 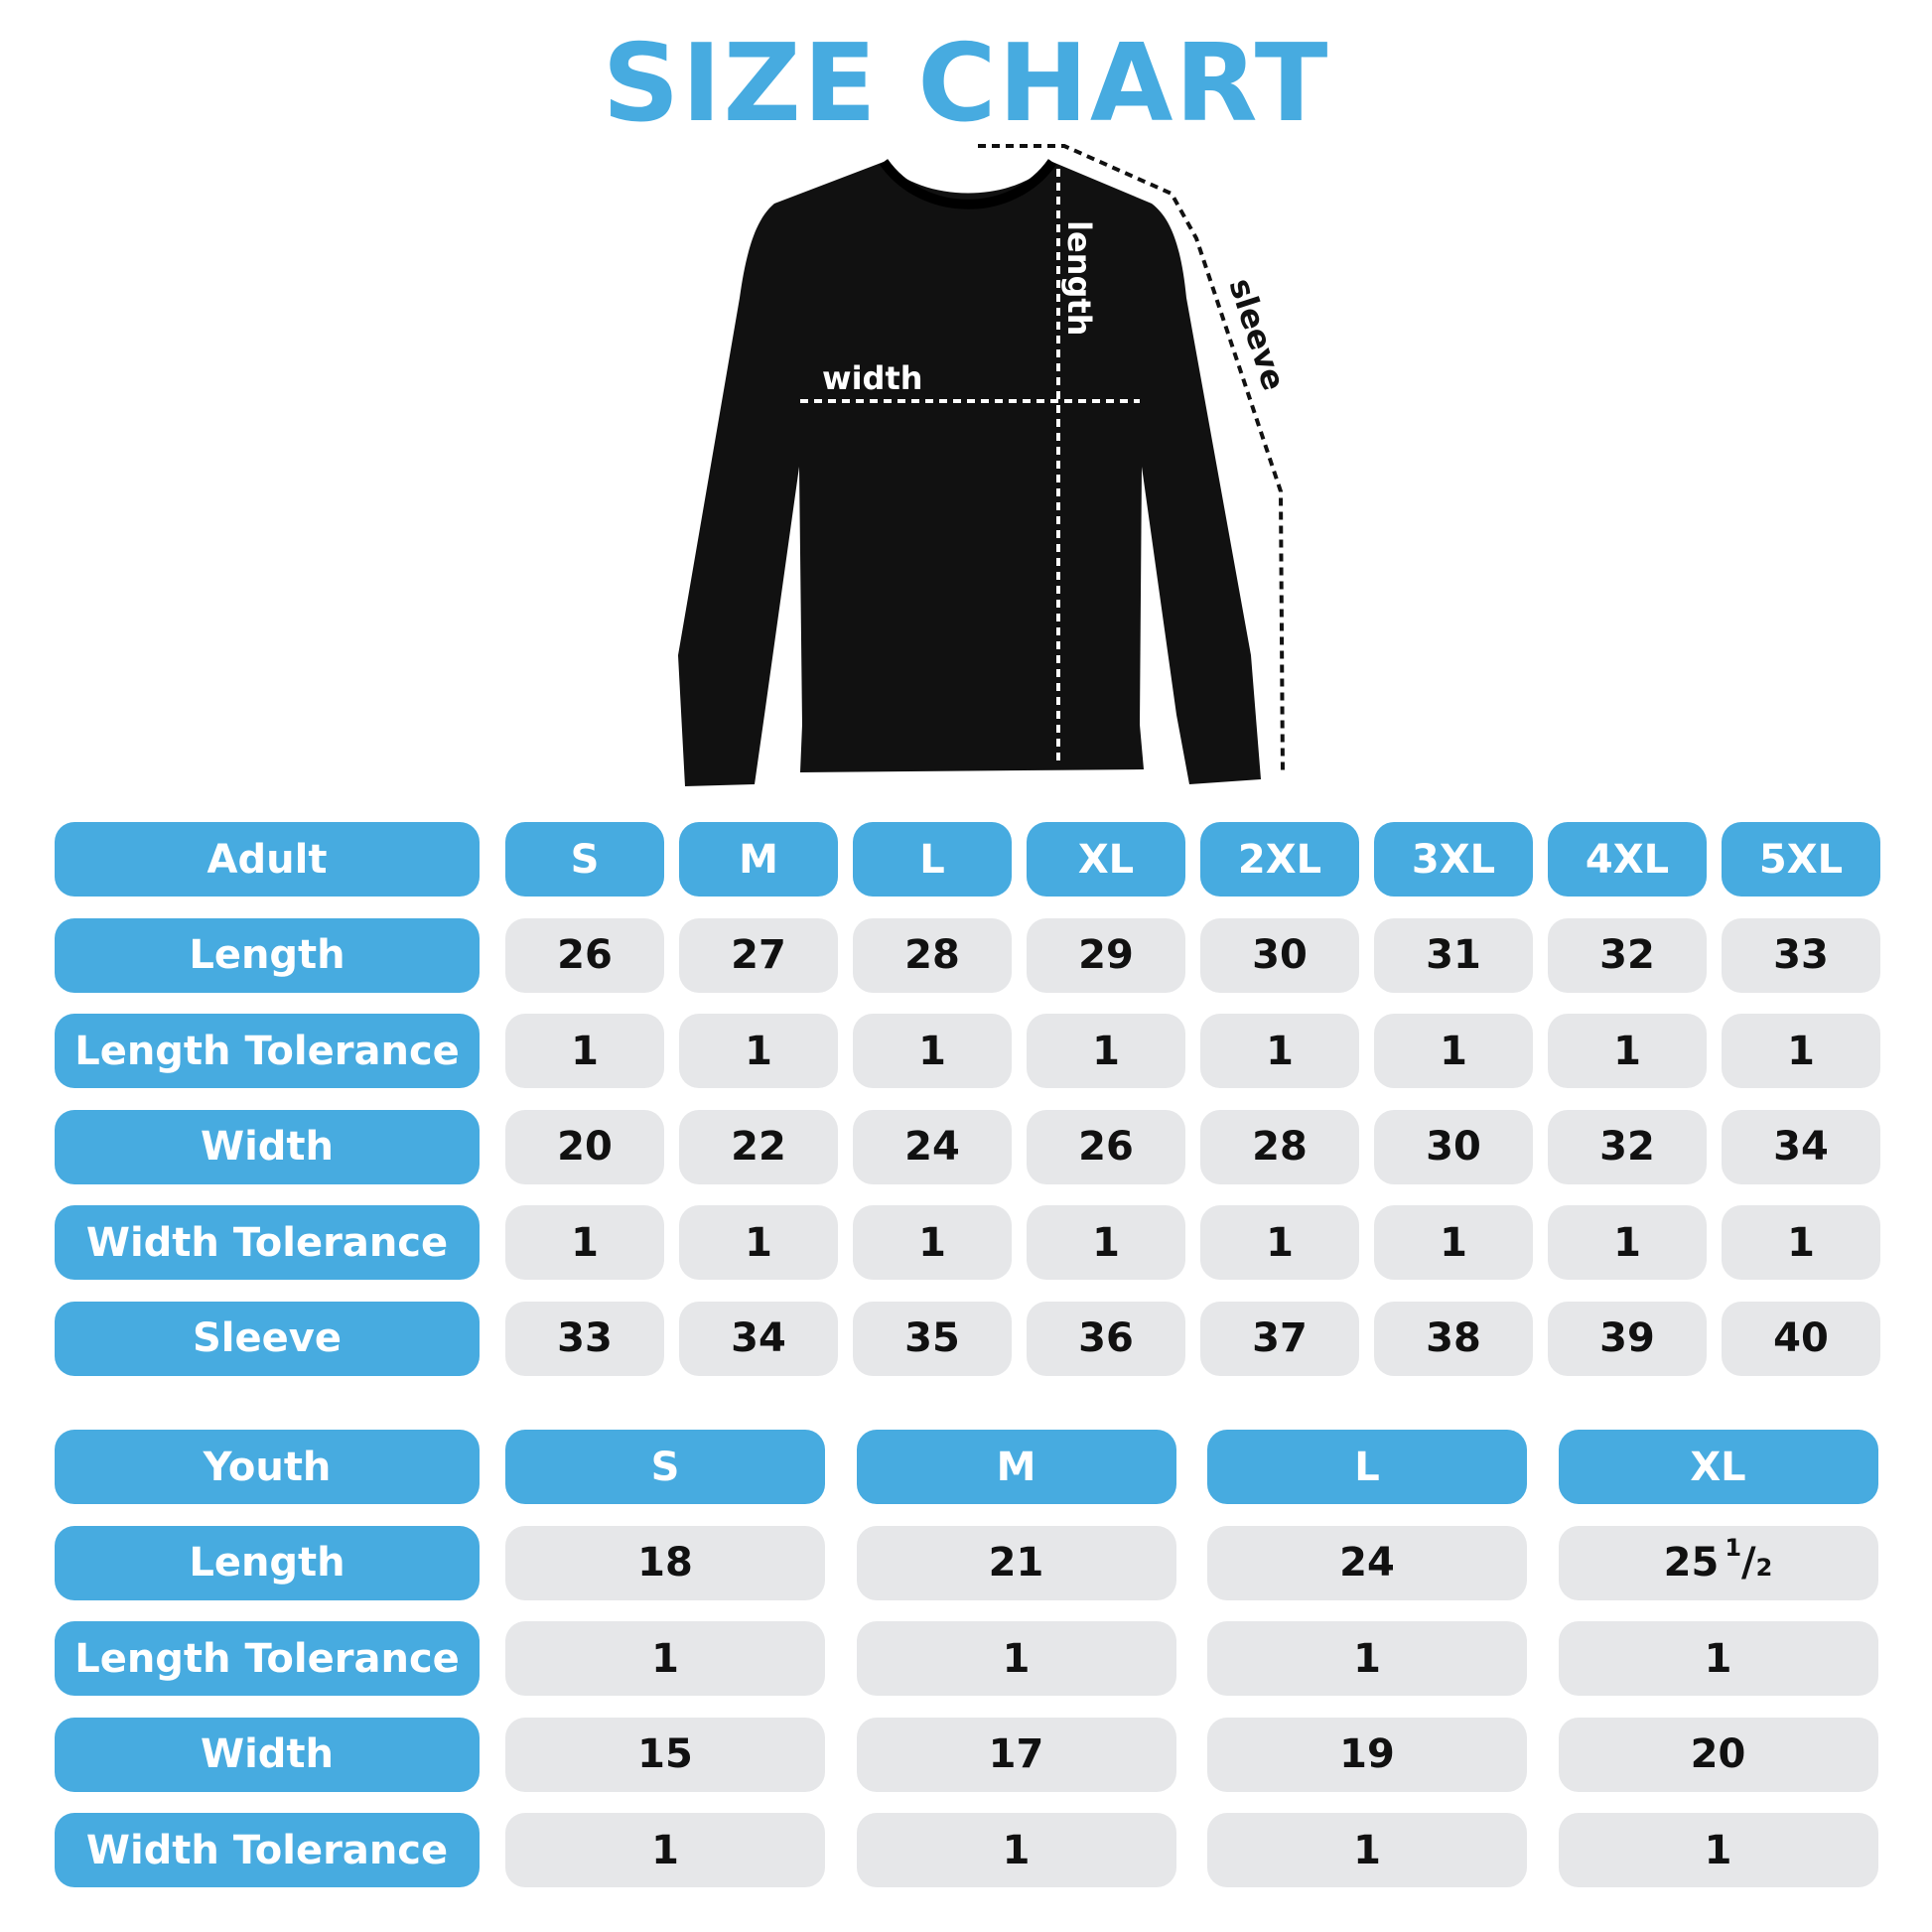 I want to click on adult-header-label: Adult, so click(x=267, y=860).